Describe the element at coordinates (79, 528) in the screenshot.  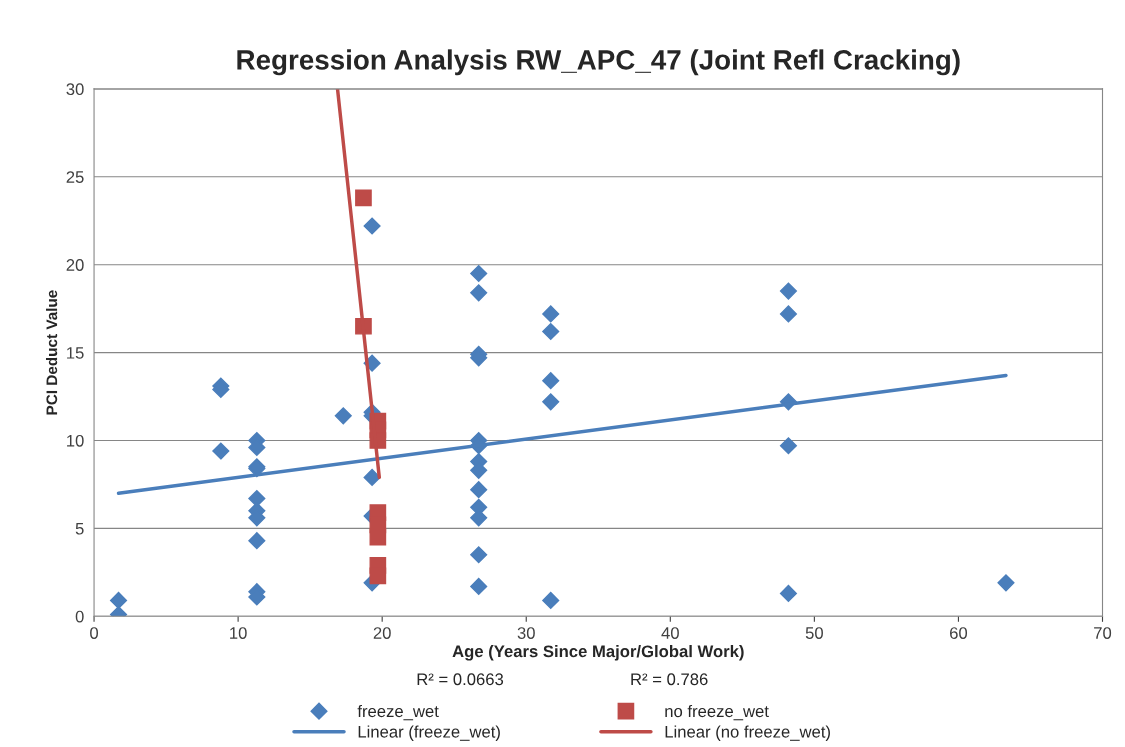
I see `y-tick-label: 5` at that location.